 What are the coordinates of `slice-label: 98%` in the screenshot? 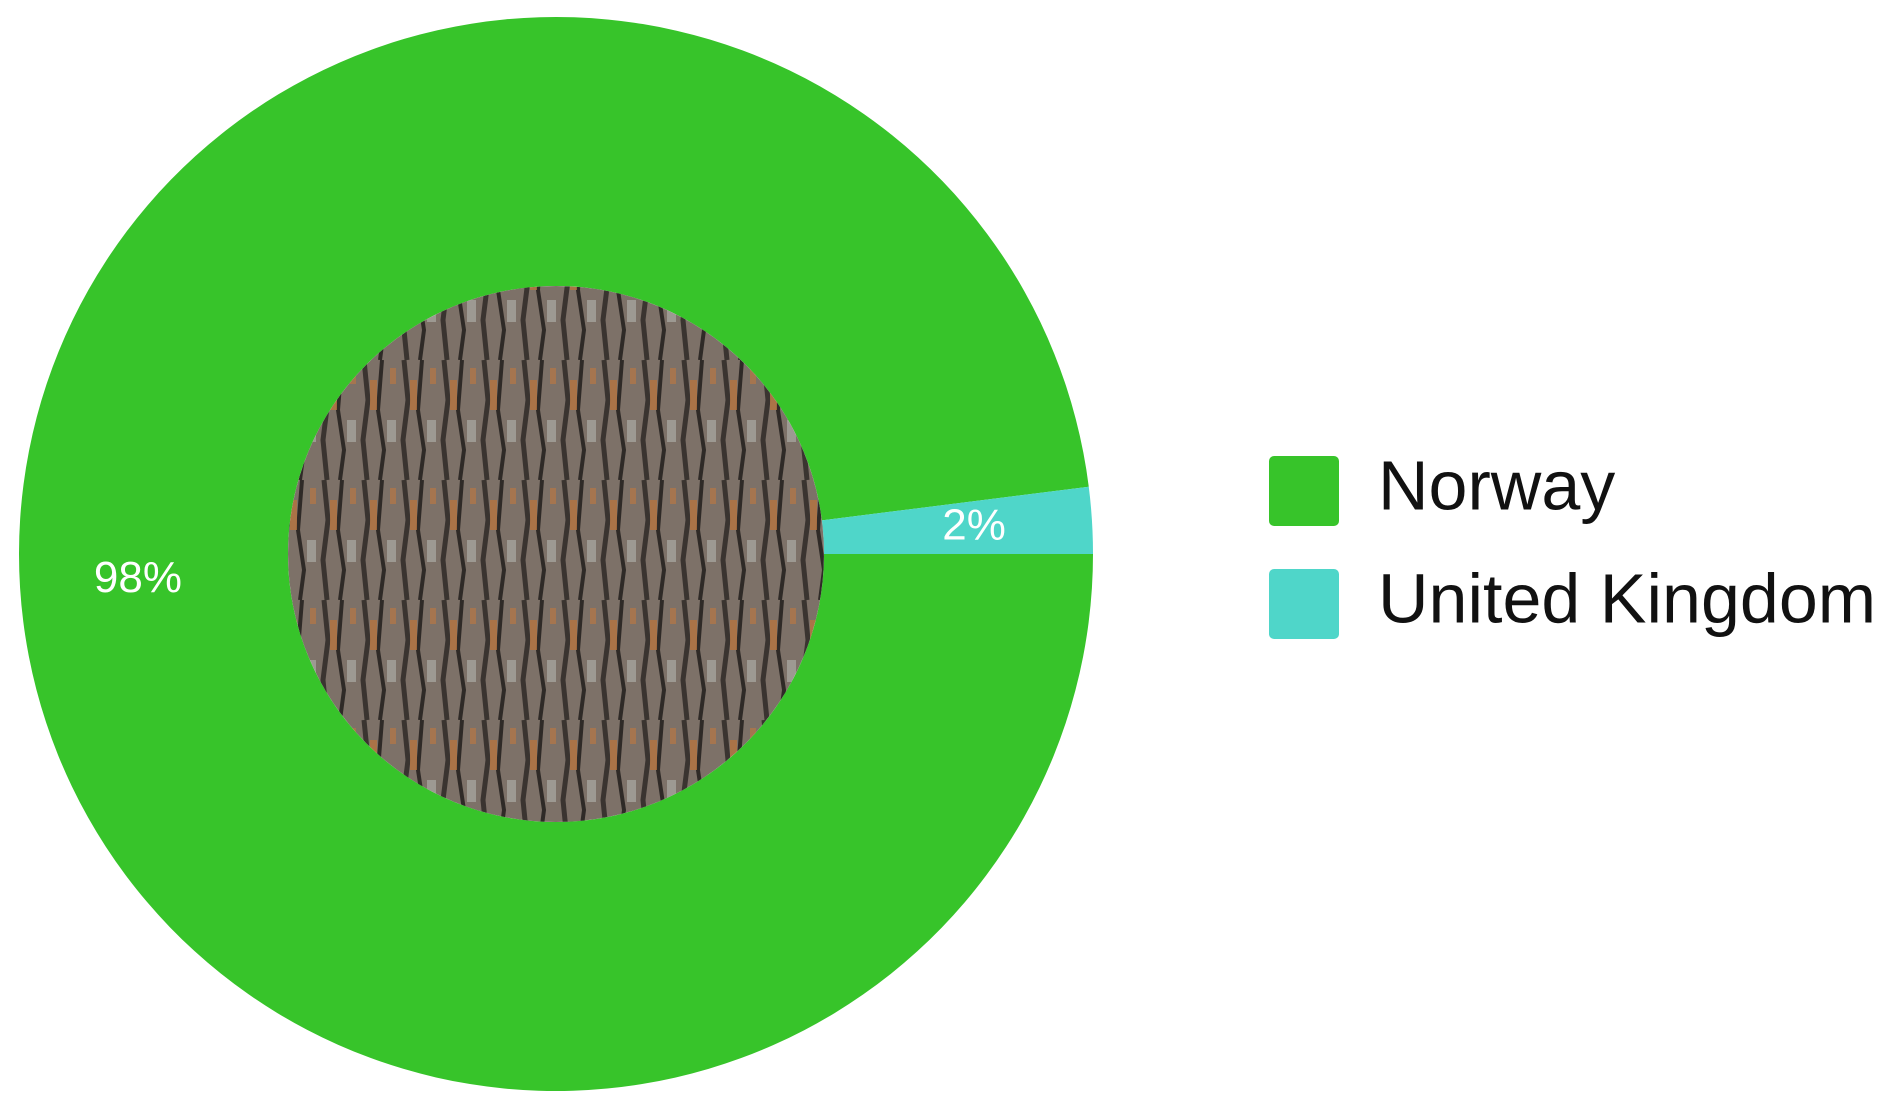 It's located at (138, 577).